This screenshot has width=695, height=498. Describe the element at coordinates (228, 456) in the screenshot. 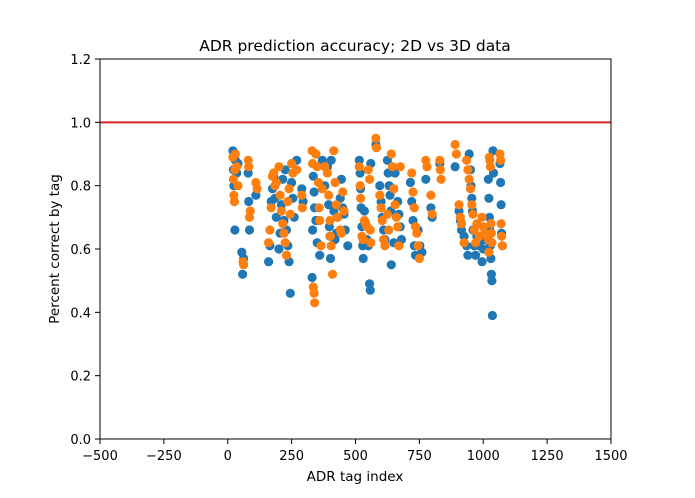

I see `x-tick-label: 0` at that location.